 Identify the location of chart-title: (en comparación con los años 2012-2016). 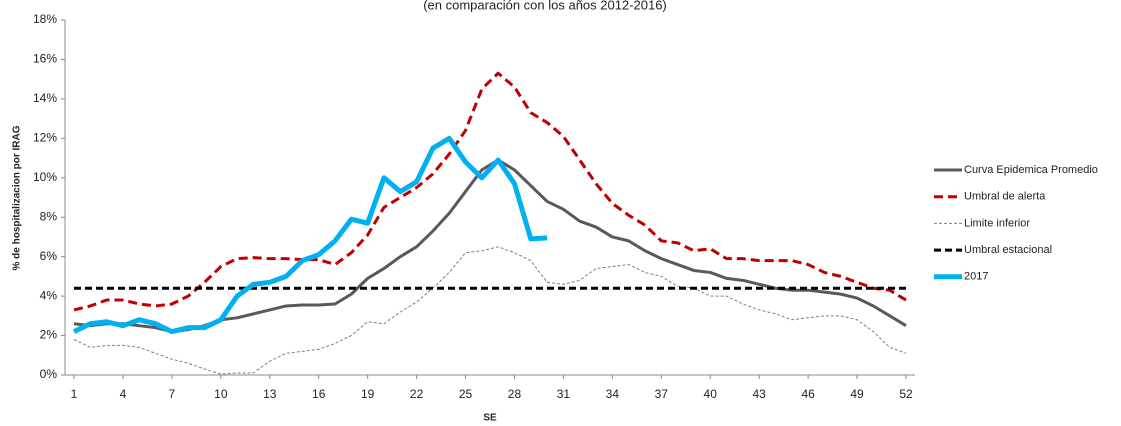
(545, 6).